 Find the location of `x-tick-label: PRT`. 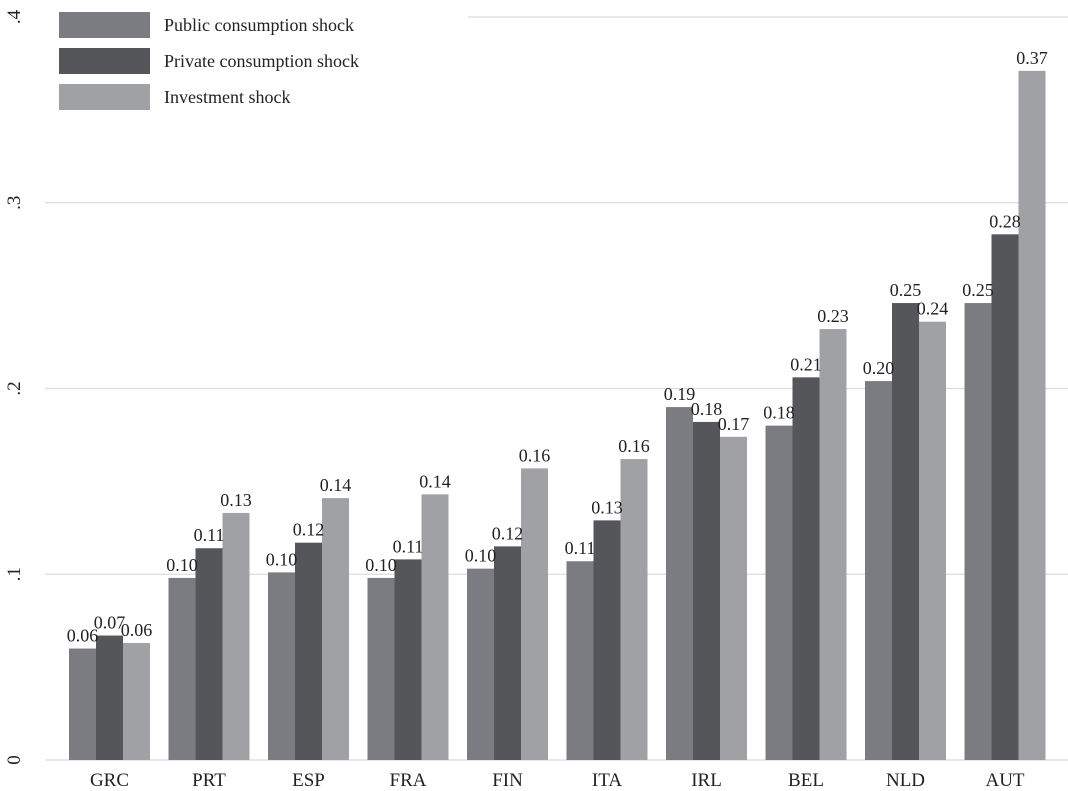

x-tick-label: PRT is located at coordinates (209, 780).